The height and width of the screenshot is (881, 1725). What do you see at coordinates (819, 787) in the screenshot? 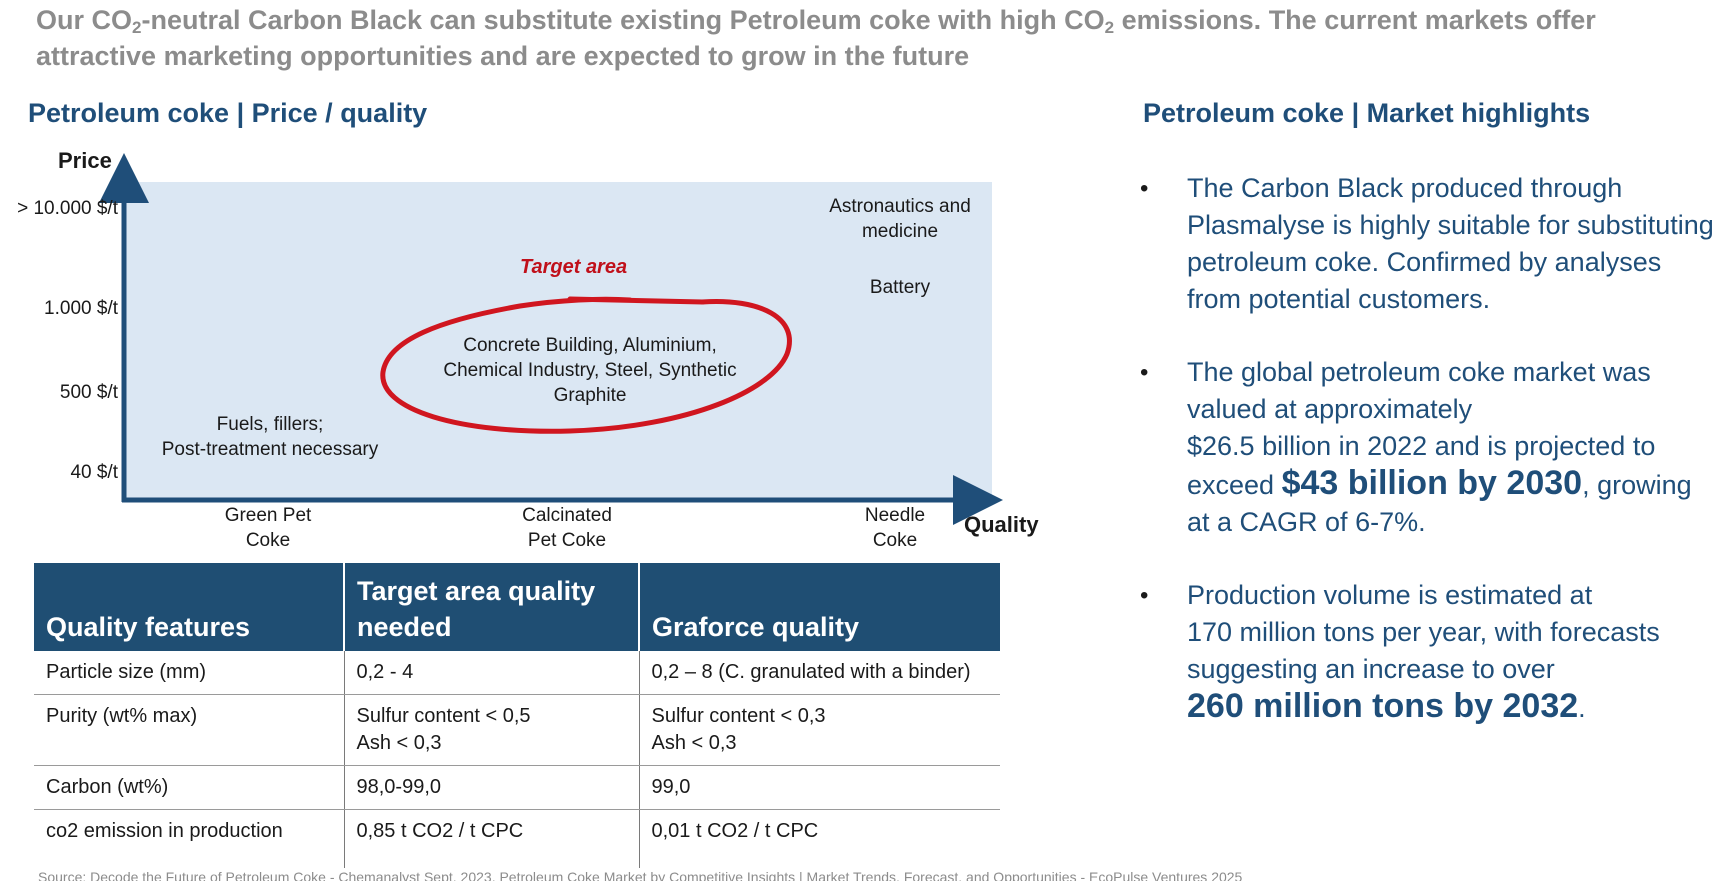
I see `graforce-cell: 99,0` at bounding box center [819, 787].